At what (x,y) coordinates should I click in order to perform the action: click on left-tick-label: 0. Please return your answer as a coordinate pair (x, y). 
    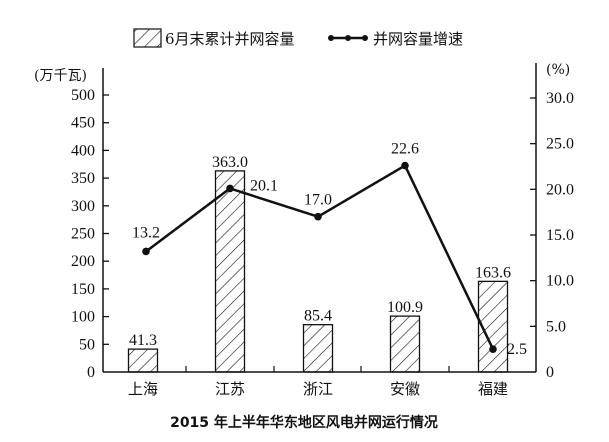
    Looking at the image, I should click on (91, 372).